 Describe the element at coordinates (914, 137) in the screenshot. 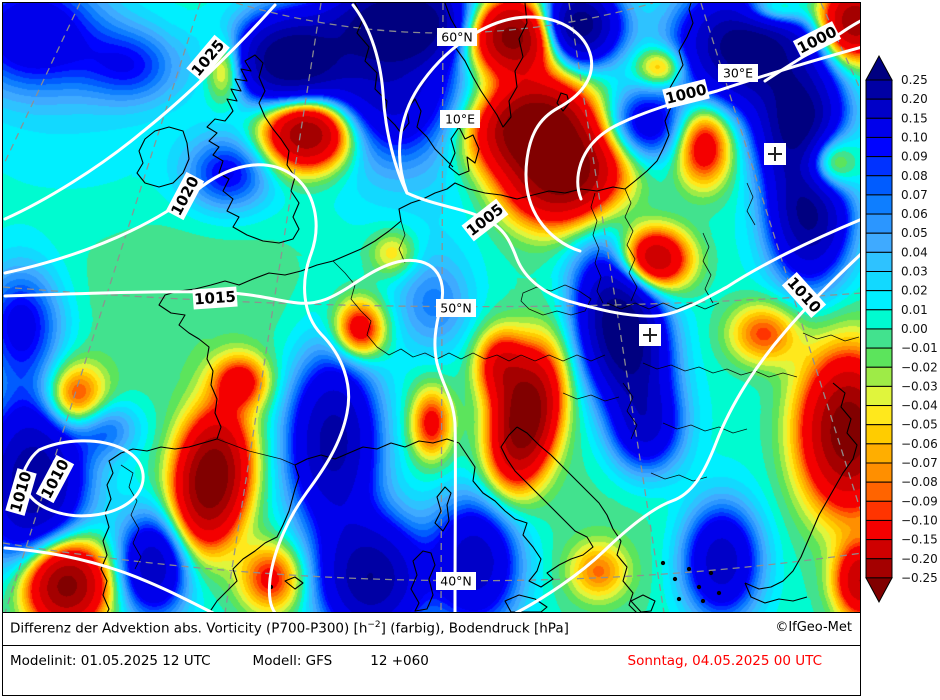

I see `colorbar-tick-label: 0.10` at that location.